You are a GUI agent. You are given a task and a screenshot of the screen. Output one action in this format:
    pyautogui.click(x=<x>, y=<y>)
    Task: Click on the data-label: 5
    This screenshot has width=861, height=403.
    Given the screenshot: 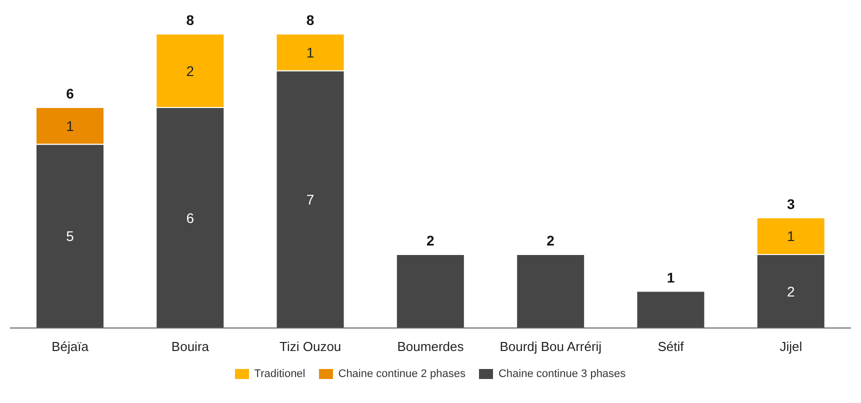 What is the action you would take?
    pyautogui.click(x=70, y=236)
    